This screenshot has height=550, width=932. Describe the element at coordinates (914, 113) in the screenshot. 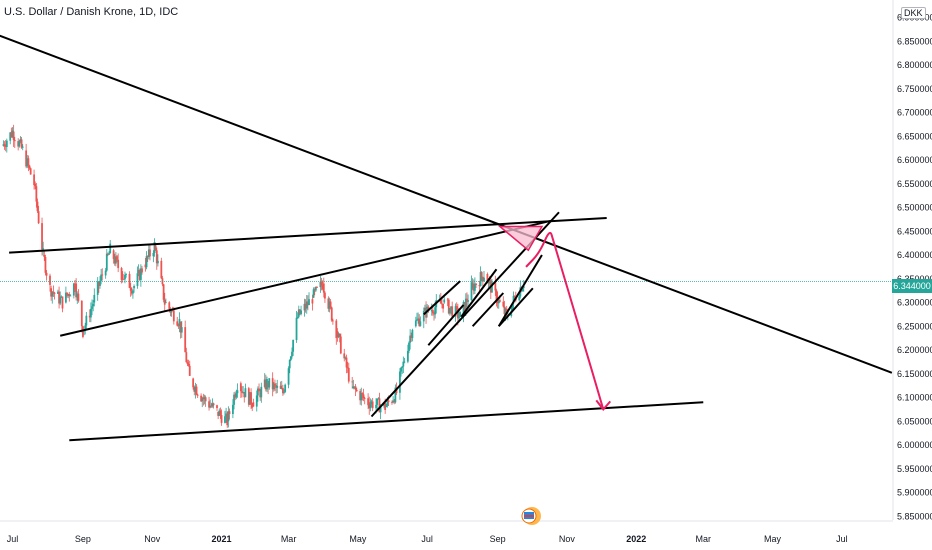

I see `price-tick-label: 6.700000` at that location.